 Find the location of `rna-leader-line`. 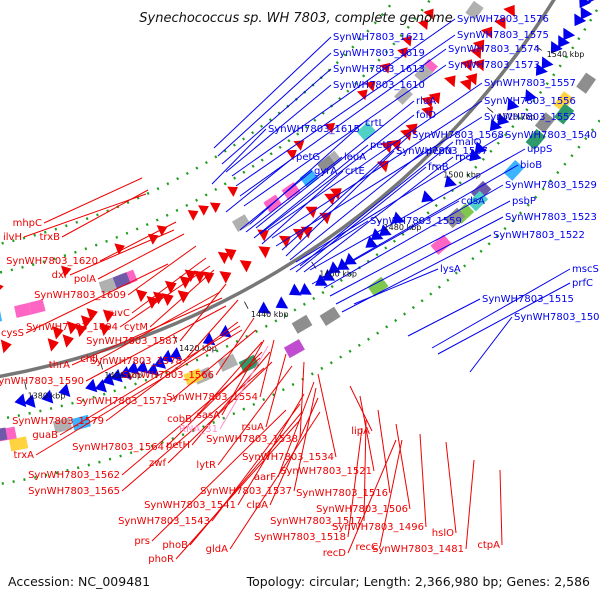

rna-leader-line is located at coordinates (244, 387).